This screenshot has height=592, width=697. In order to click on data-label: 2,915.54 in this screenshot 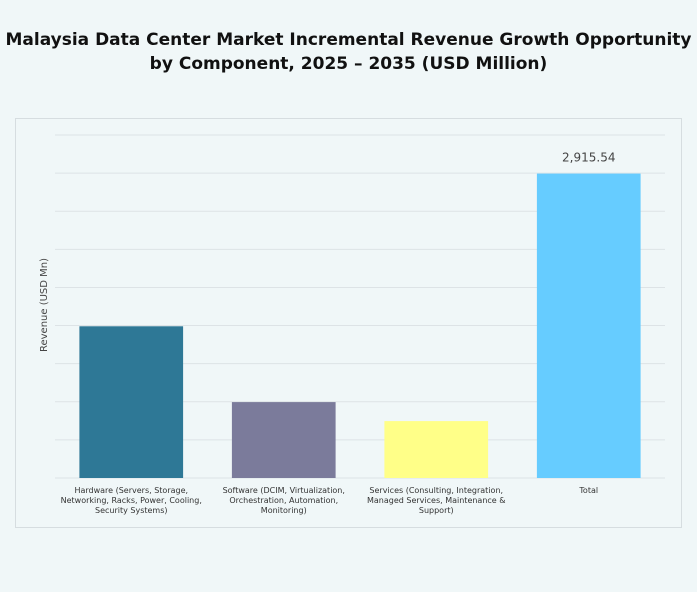, I will do `click(588, 158)`.